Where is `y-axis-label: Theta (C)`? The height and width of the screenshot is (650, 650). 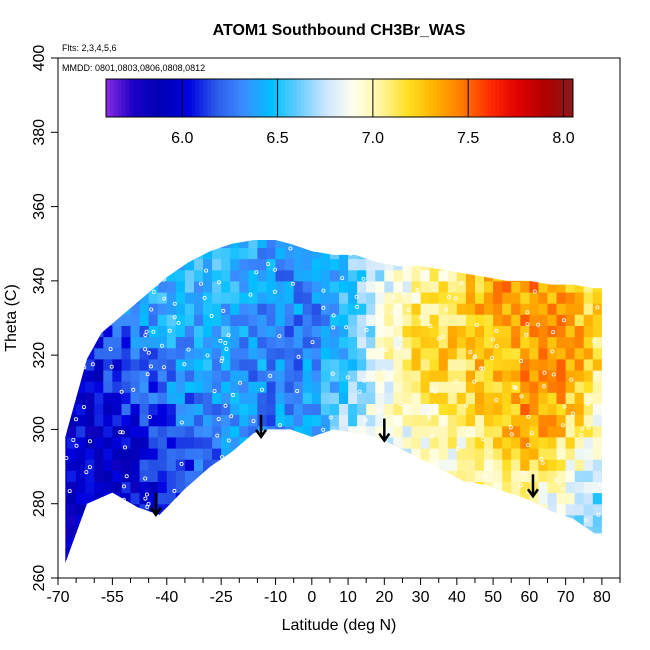 y-axis-label: Theta (C) is located at coordinates (11, 318).